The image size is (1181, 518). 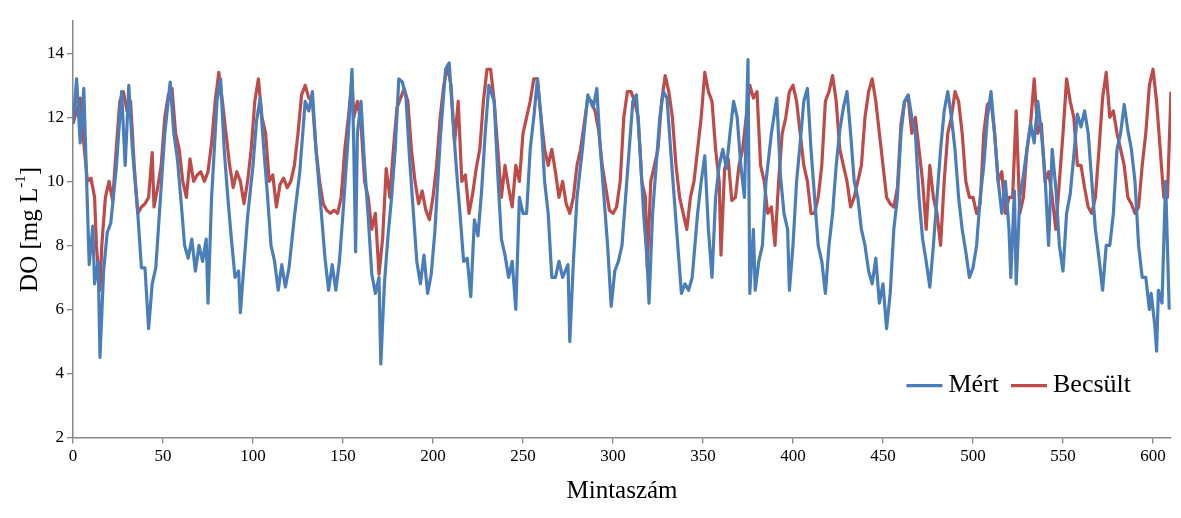 What do you see at coordinates (55, 116) in the screenshot?
I see `y-tick-label: 12` at bounding box center [55, 116].